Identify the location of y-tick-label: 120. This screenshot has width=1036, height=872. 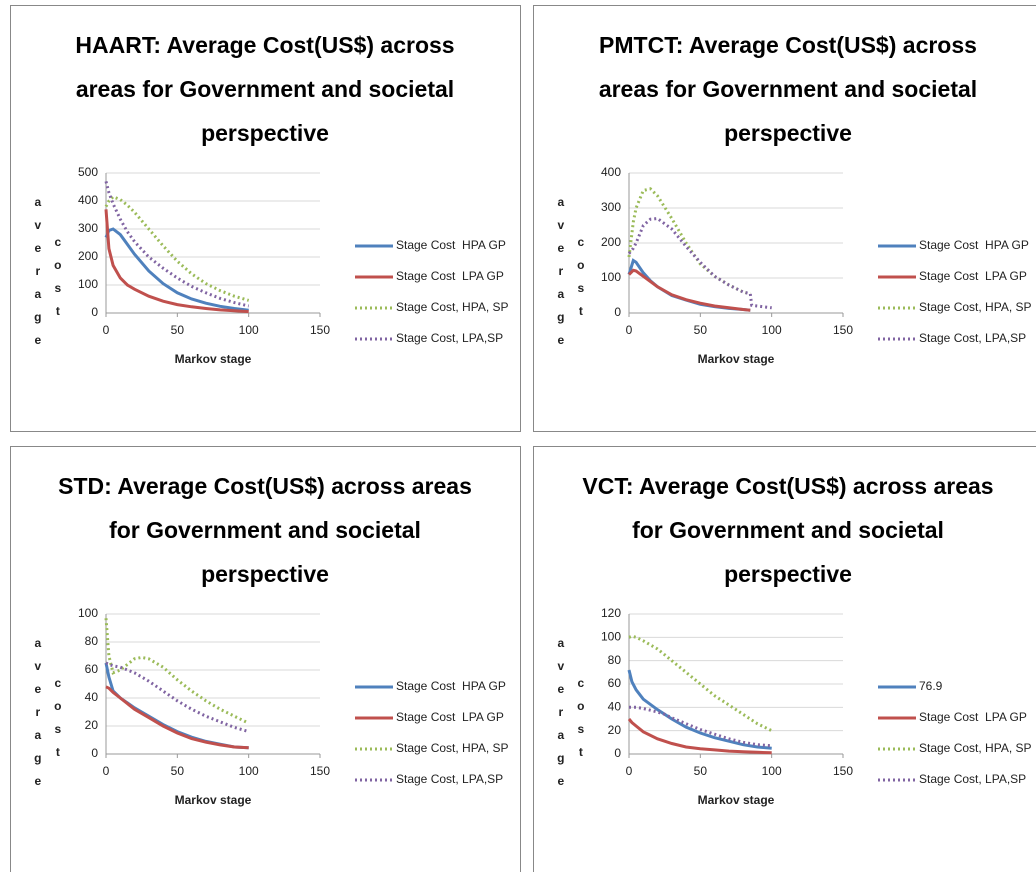
(611, 613).